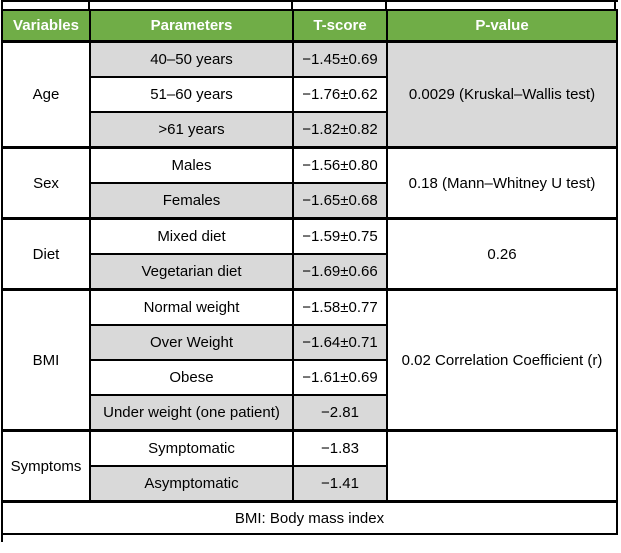  Describe the element at coordinates (191, 272) in the screenshot. I see `parameter-cell: Vegetarian diet` at that location.